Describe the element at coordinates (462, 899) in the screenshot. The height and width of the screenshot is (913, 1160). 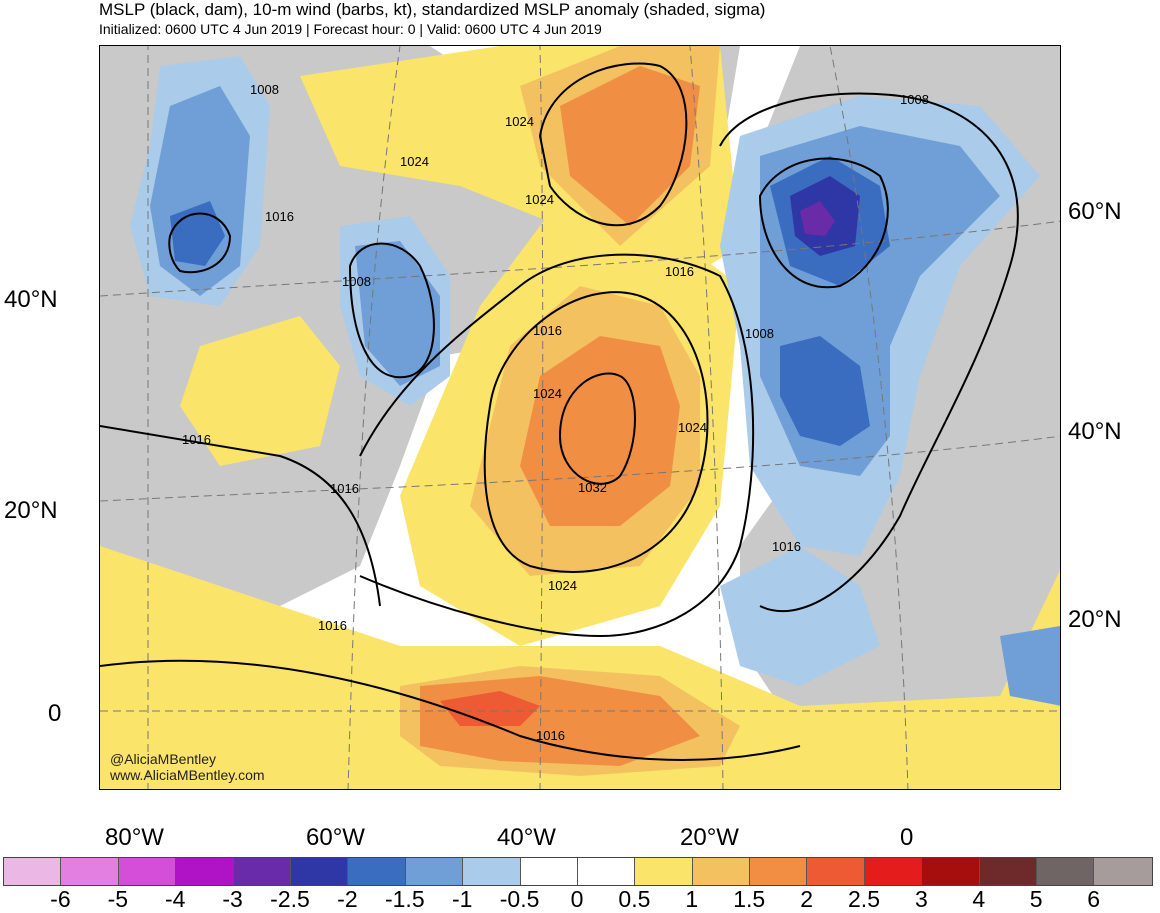
I see `colorbar-label: -1` at that location.